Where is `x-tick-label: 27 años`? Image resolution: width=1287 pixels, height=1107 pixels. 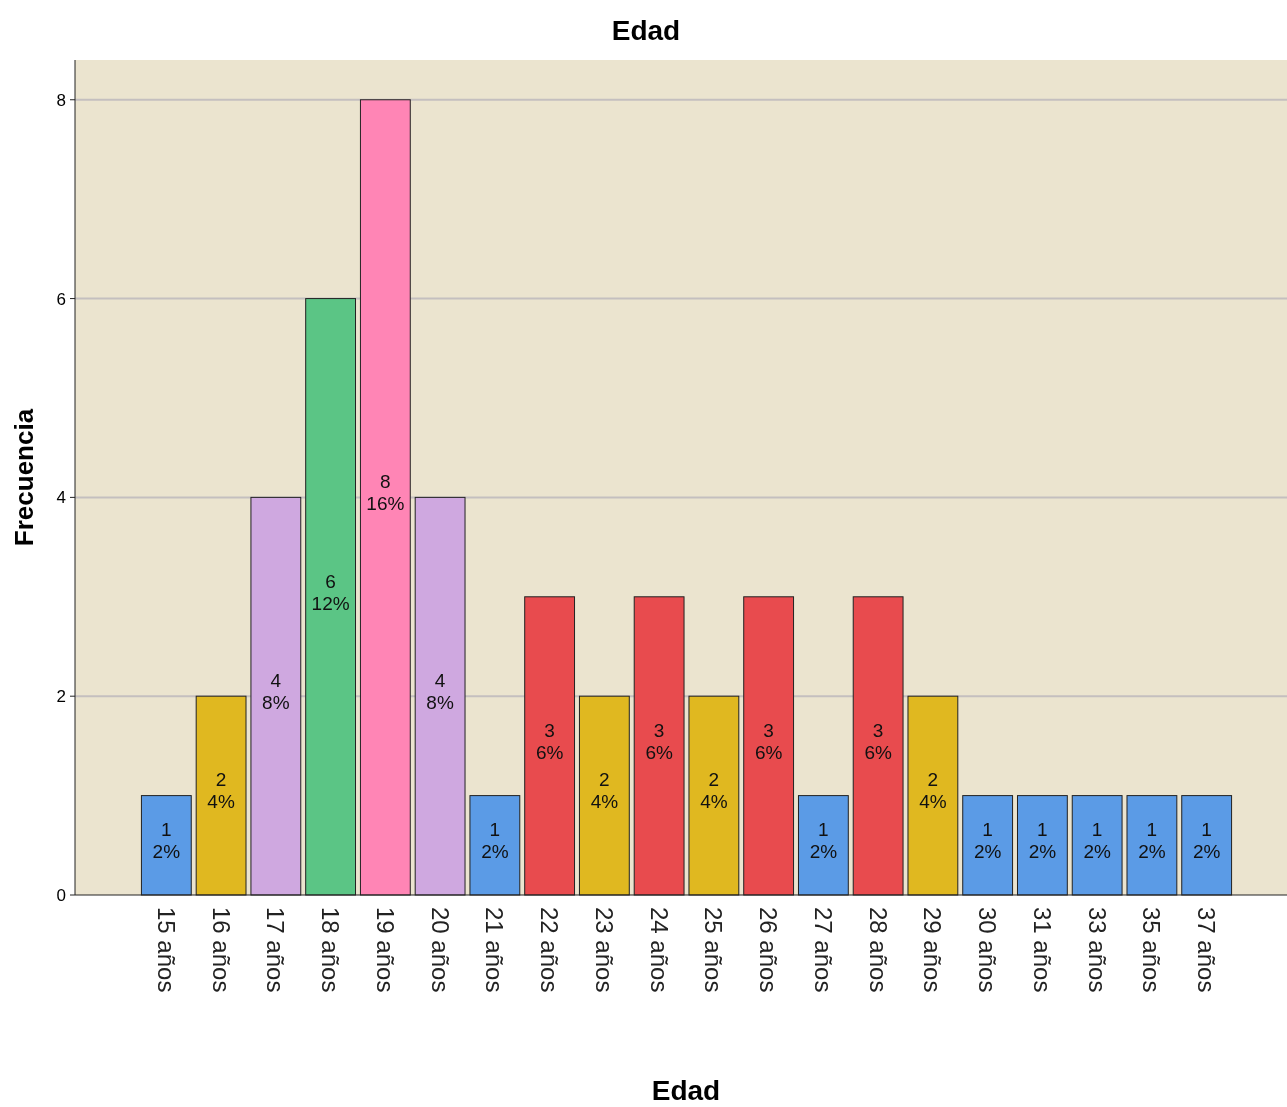
x-tick-label: 27 años is located at coordinates (823, 950).